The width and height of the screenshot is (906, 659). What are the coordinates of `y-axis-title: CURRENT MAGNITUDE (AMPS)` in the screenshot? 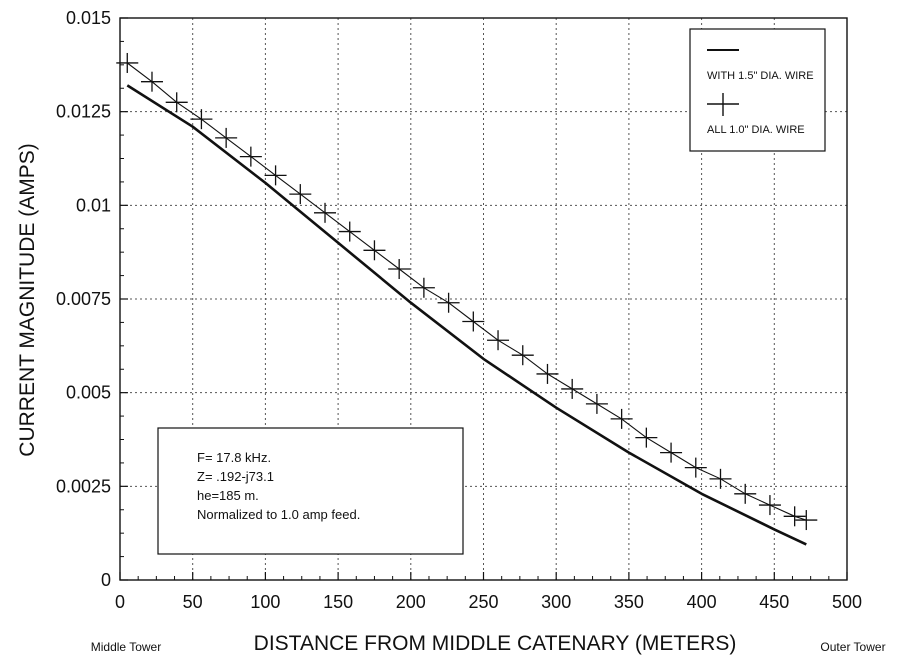 It's located at (27, 299).